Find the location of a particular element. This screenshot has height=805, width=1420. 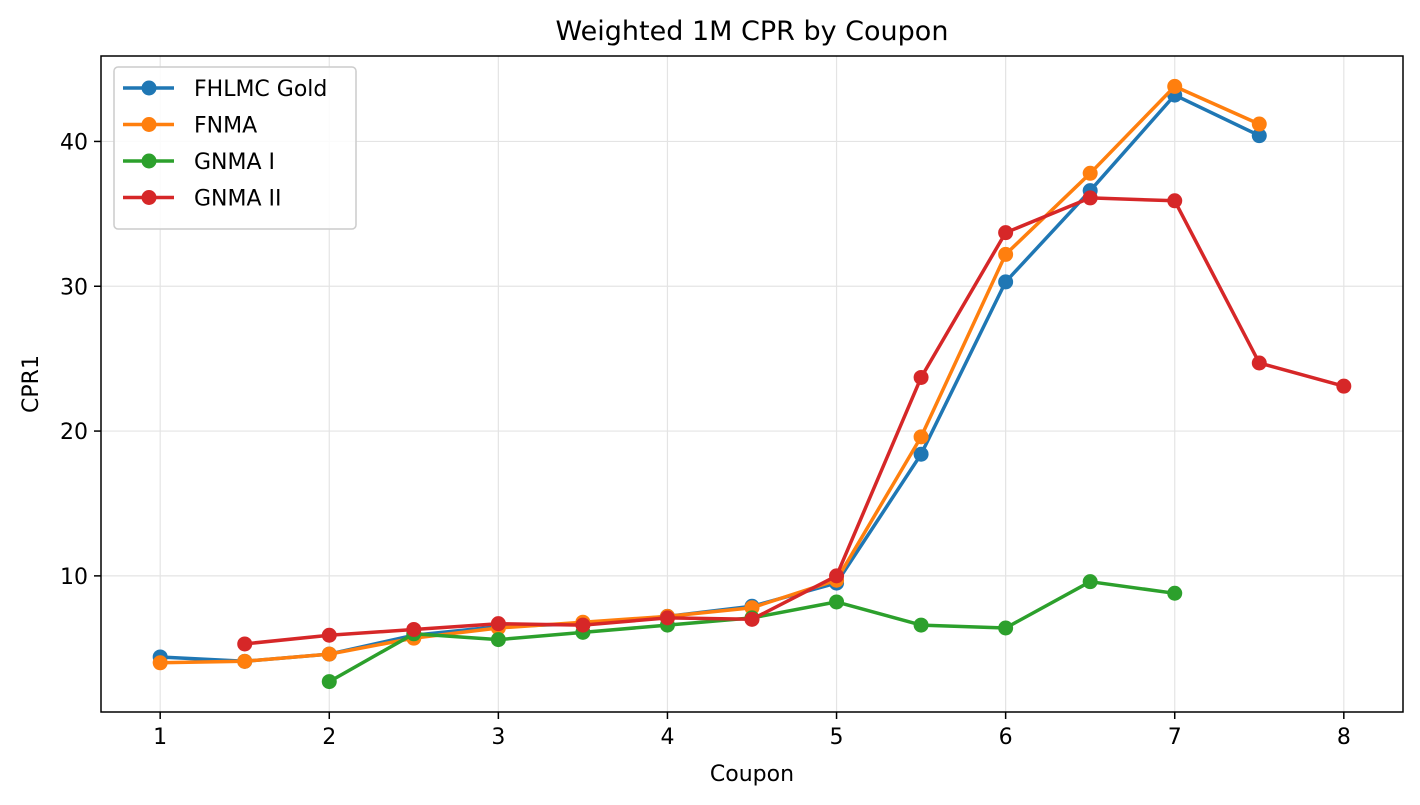

y-axis-label: CPR1 is located at coordinates (31, 384).